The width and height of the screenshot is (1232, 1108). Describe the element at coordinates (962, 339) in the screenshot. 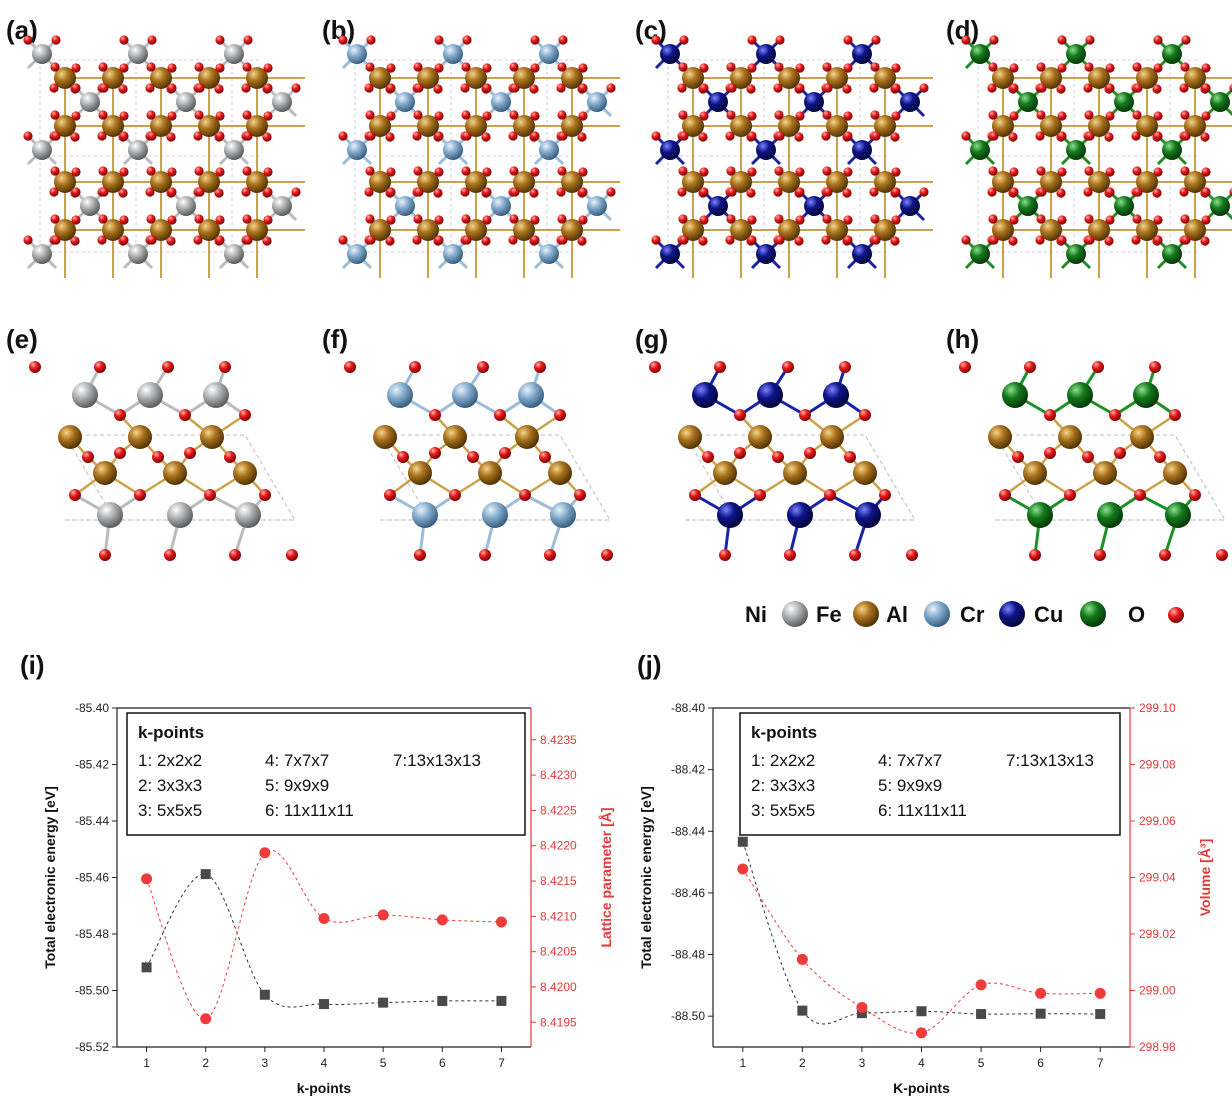

I see `panel-label-h: (h)` at that location.